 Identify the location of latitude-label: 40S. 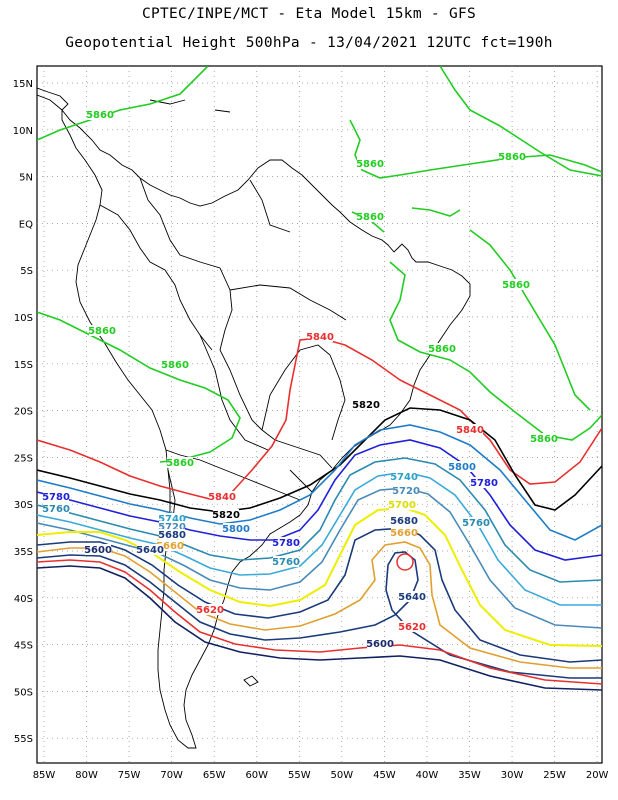
(23, 599).